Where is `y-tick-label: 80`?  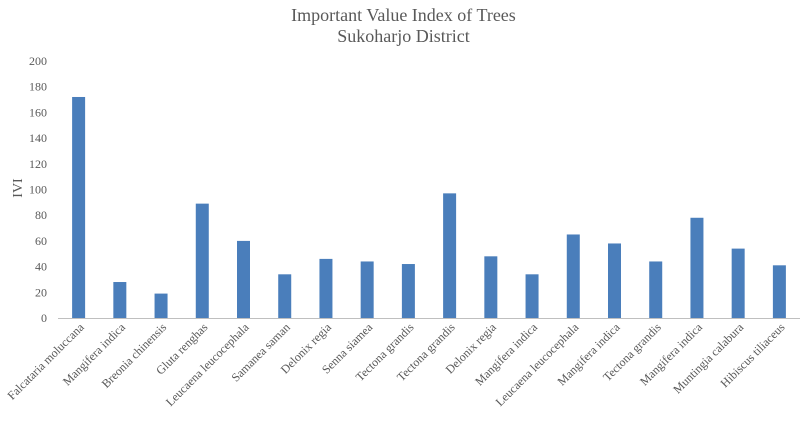 y-tick-label: 80 is located at coordinates (41, 215).